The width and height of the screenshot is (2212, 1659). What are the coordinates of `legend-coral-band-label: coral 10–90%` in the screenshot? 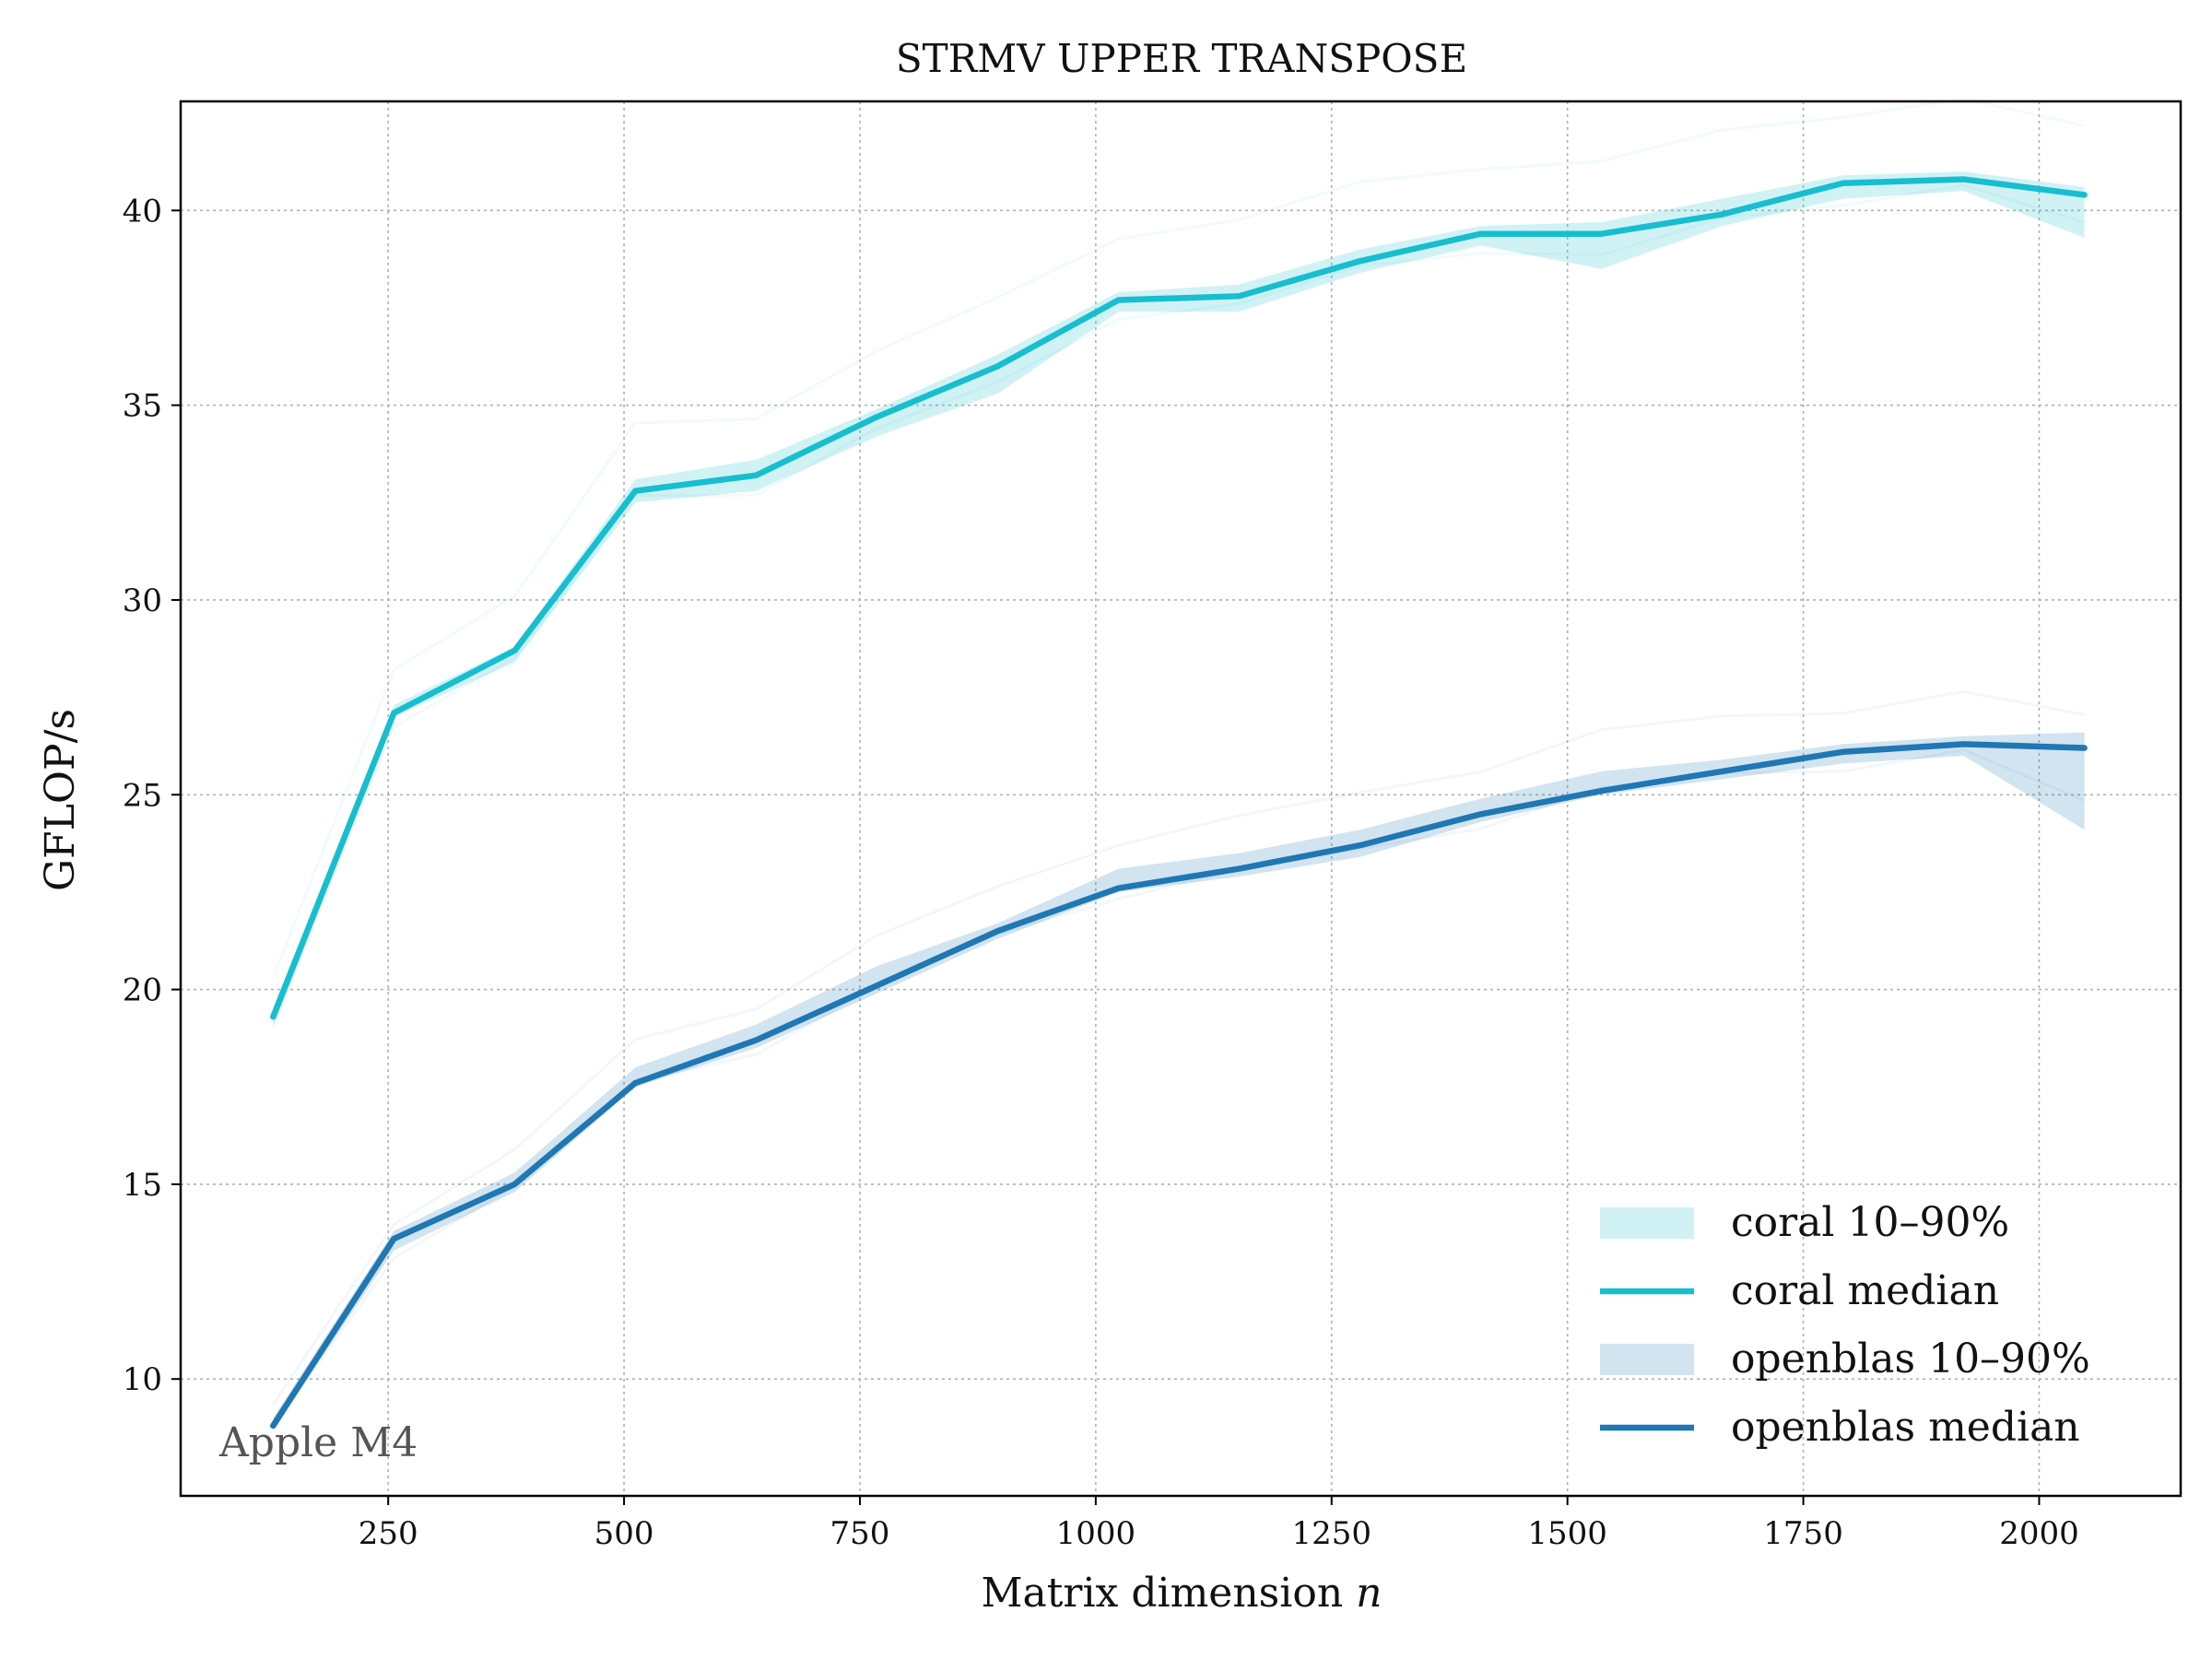 It's located at (1870, 1222).